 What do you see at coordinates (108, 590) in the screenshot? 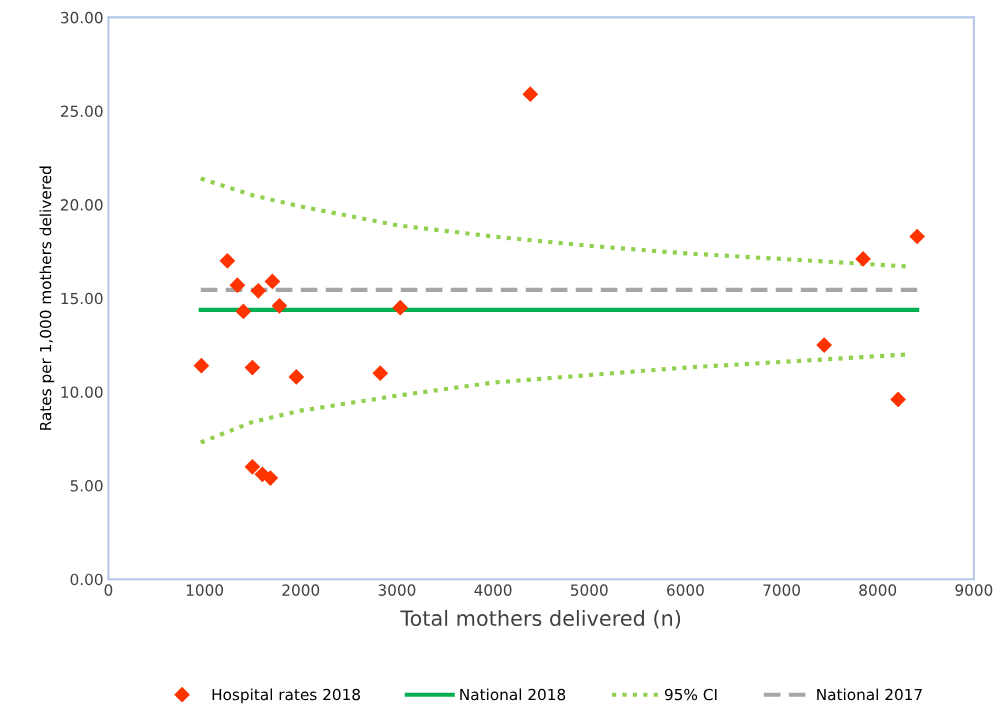
I see `x-tick-label: 0` at bounding box center [108, 590].